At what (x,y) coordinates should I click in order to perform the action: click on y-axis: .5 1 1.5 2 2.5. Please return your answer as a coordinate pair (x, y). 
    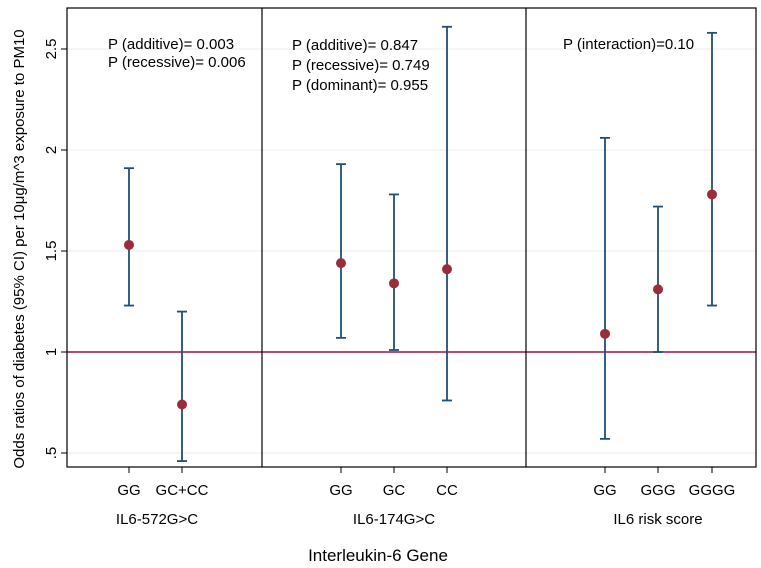
    Looking at the image, I should click on (55, 249).